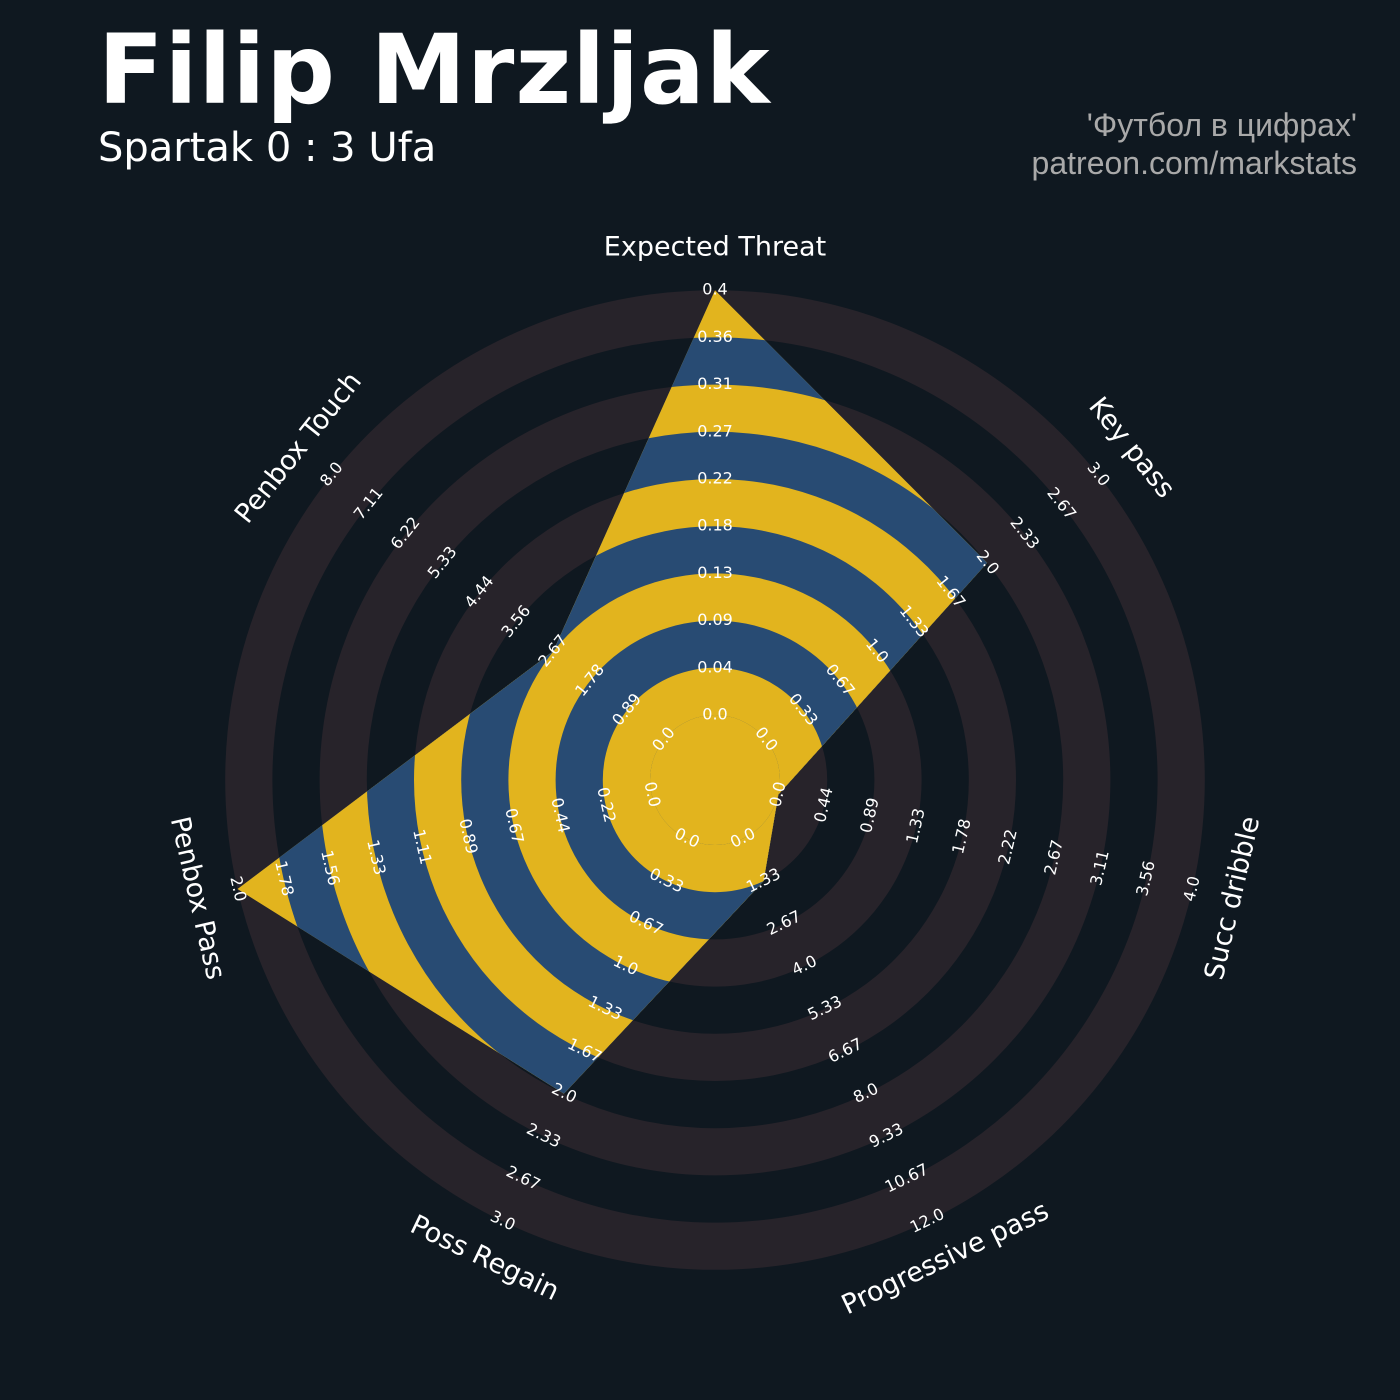 This screenshot has height=1400, width=1400. What do you see at coordinates (714, 714) in the screenshot?
I see `tick-label-expected-threat: 0.0` at bounding box center [714, 714].